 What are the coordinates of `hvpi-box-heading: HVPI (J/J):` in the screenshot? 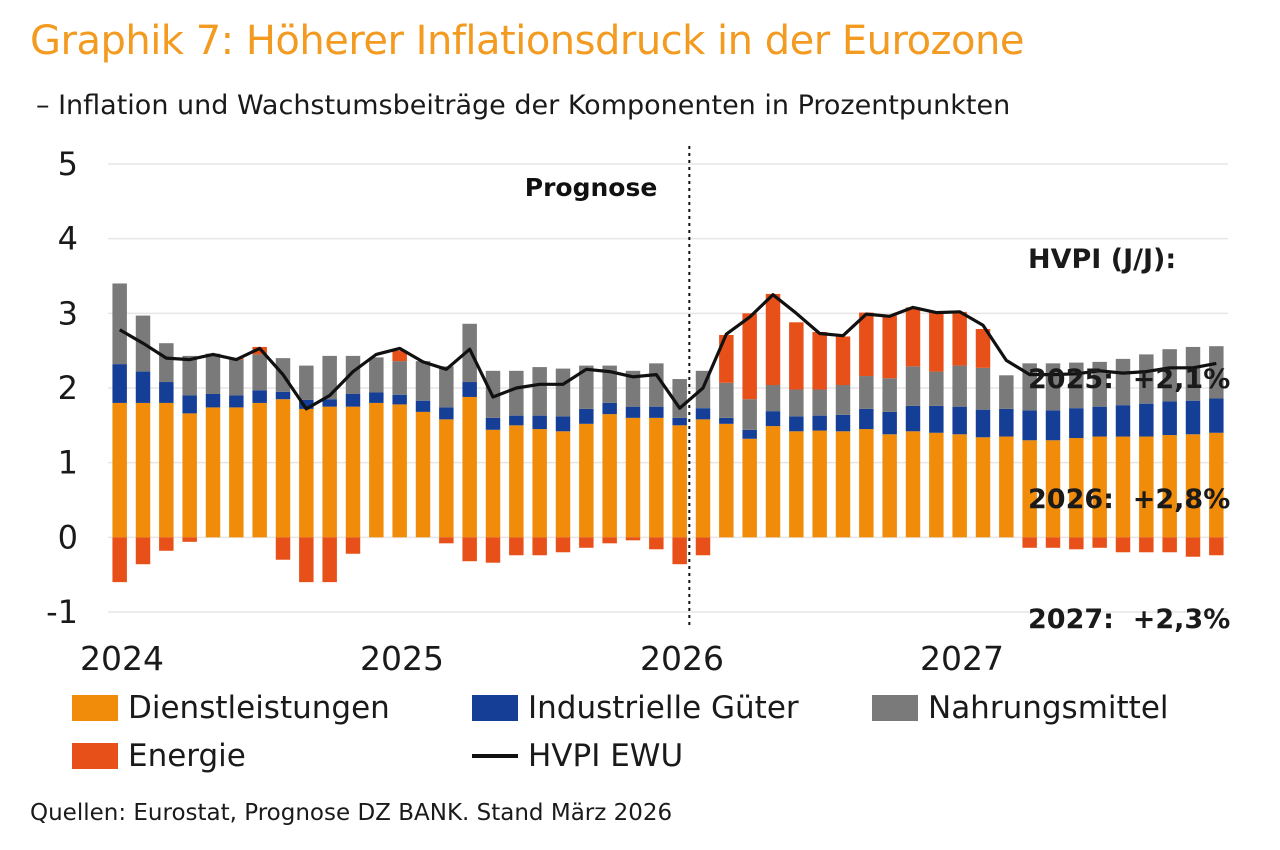 It's located at (1102, 259).